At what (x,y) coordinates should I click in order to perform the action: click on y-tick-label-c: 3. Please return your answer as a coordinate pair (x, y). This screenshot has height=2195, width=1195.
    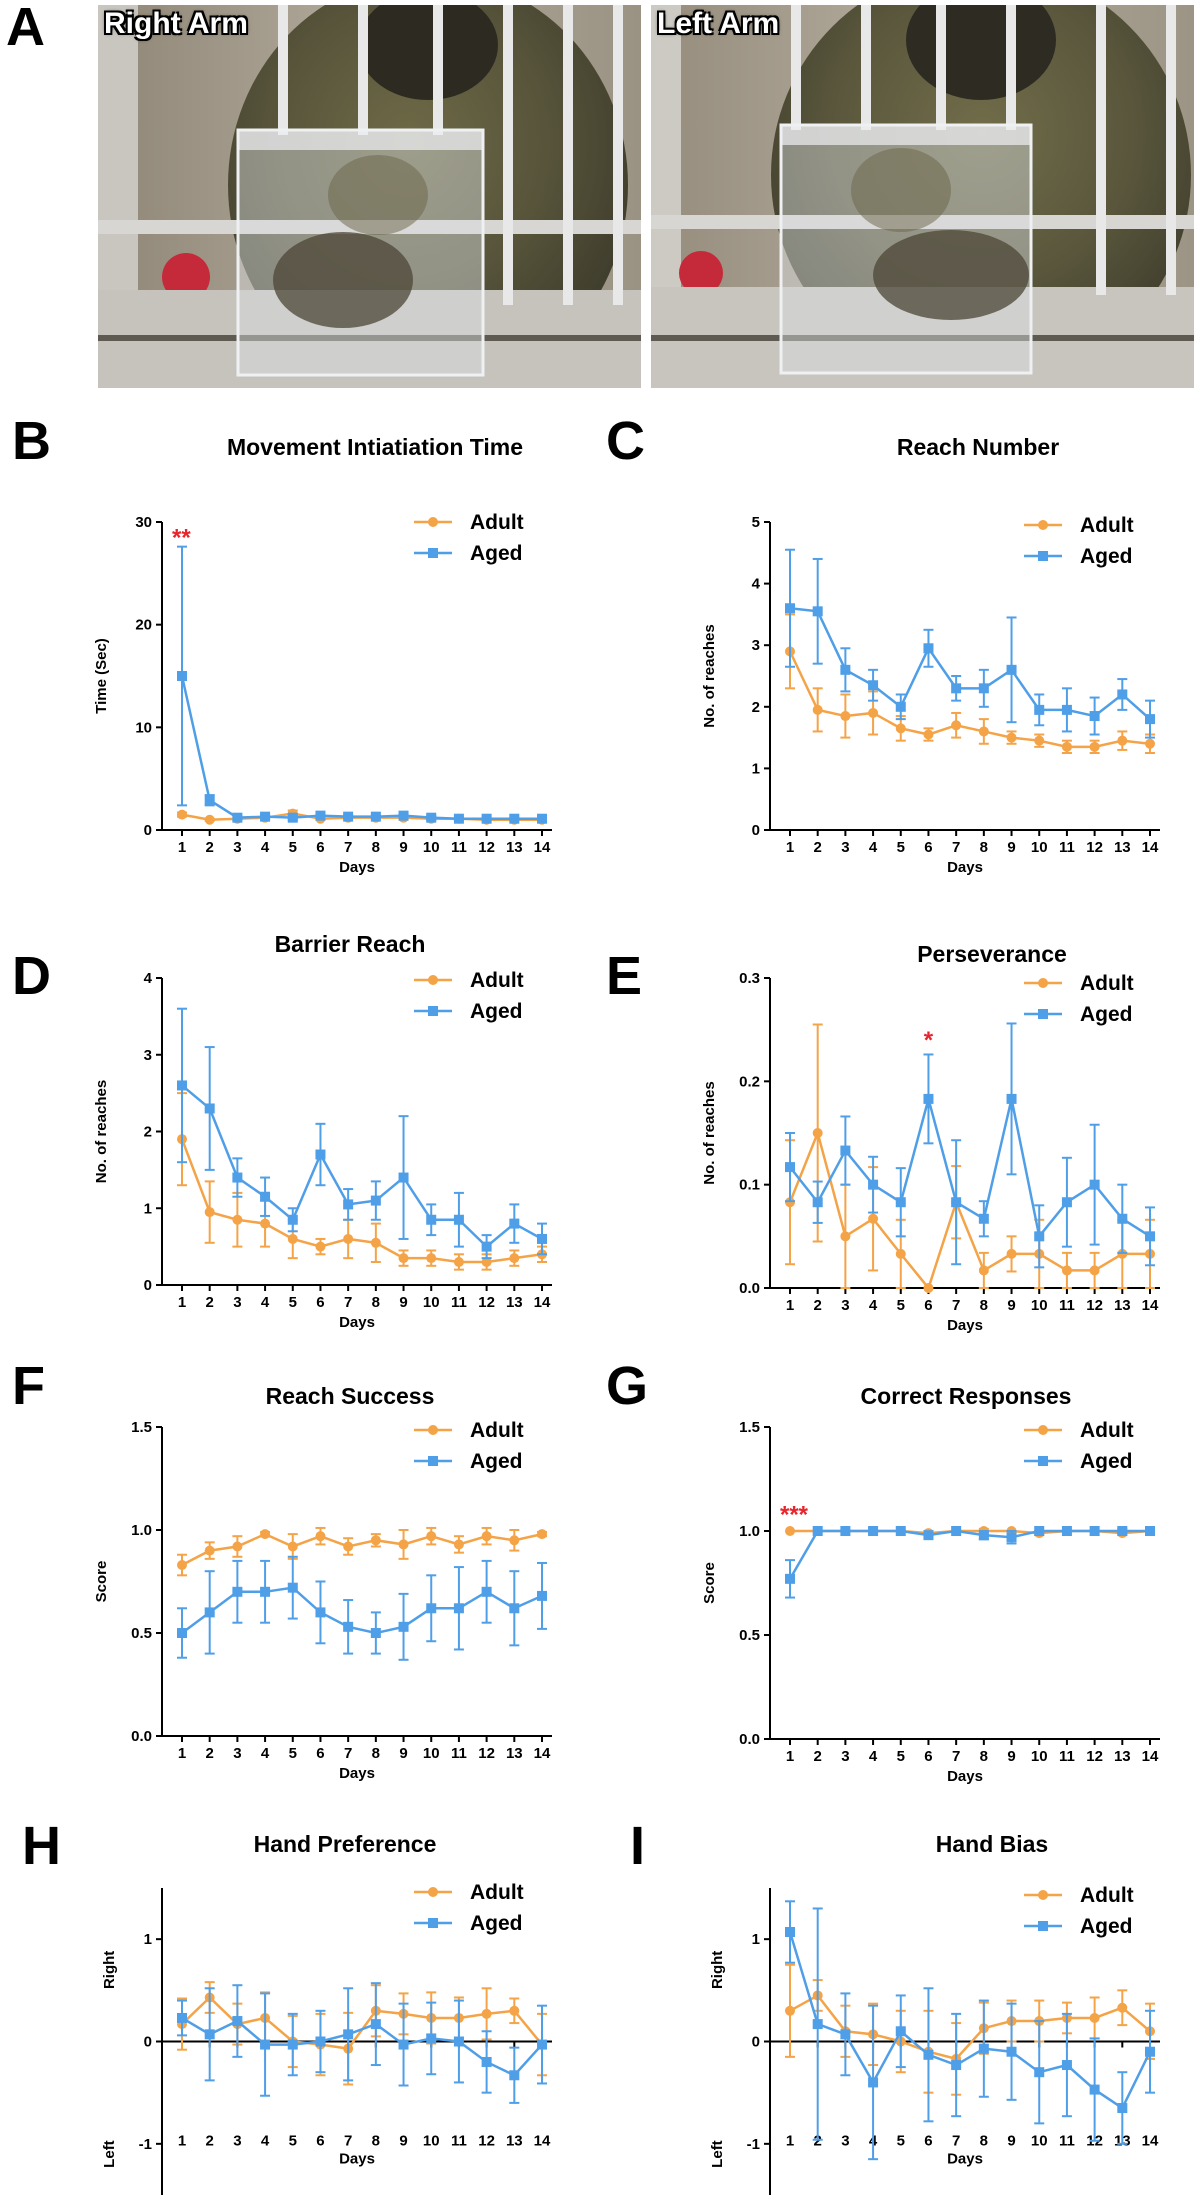
    Looking at the image, I should click on (756, 645).